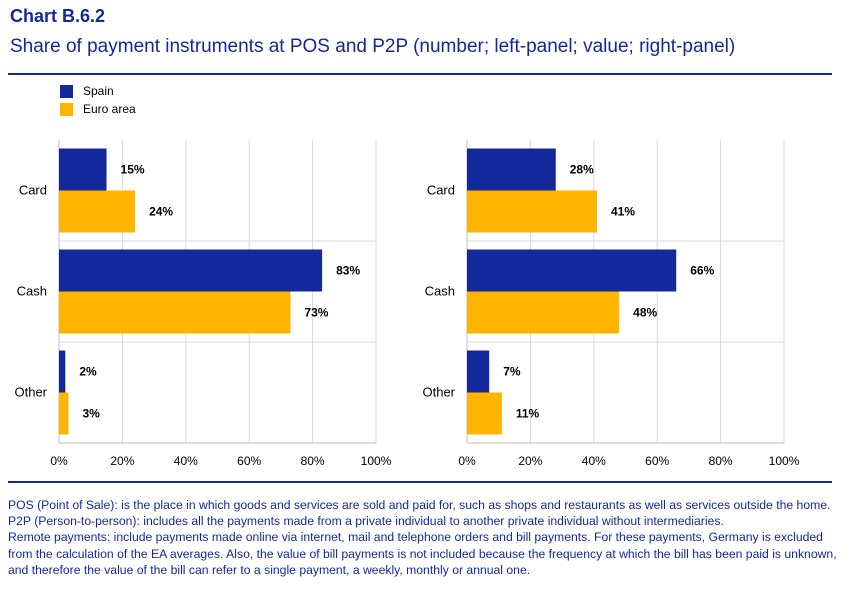  I want to click on data-label: 11%, so click(528, 414).